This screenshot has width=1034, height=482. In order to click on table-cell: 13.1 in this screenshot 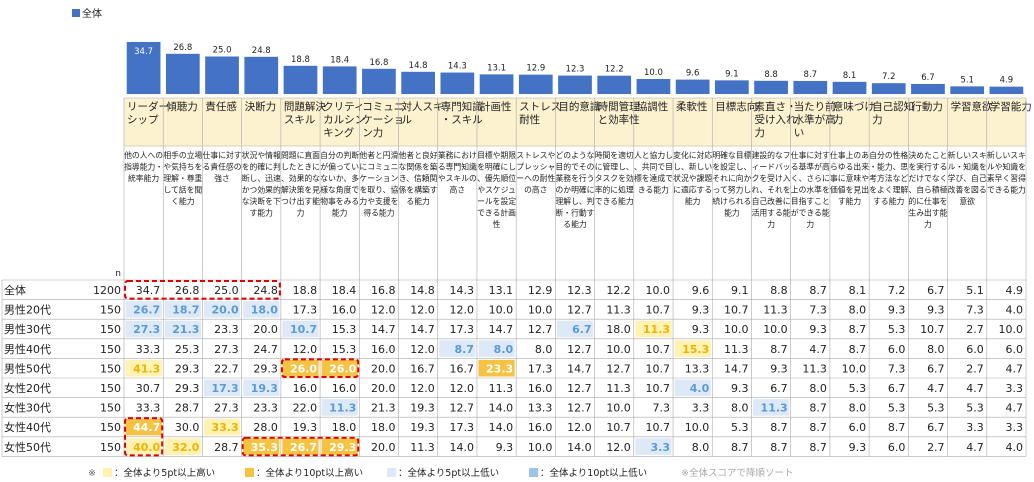, I will do `click(501, 290)`.